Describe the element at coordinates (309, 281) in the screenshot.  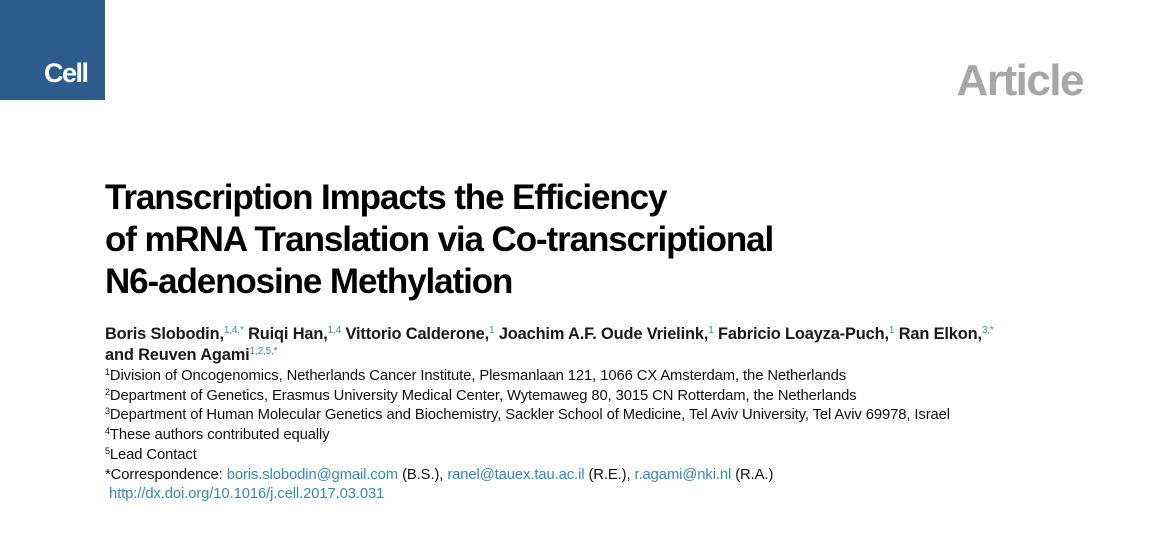
I see `title-line: N6-adenosine Methylation` at that location.